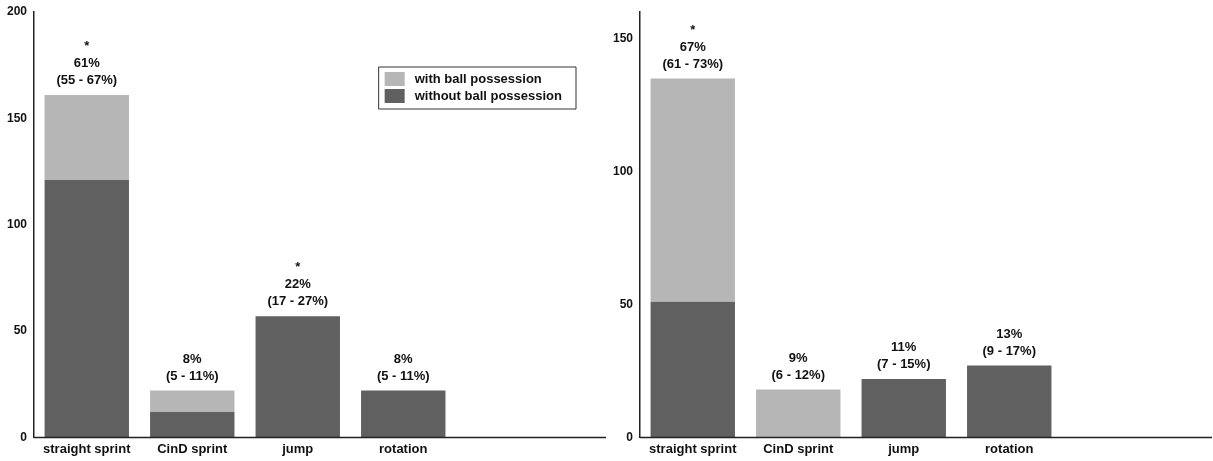 The height and width of the screenshot is (461, 1213). I want to click on annotation: * 61% (55 - 67%), so click(87, 63).